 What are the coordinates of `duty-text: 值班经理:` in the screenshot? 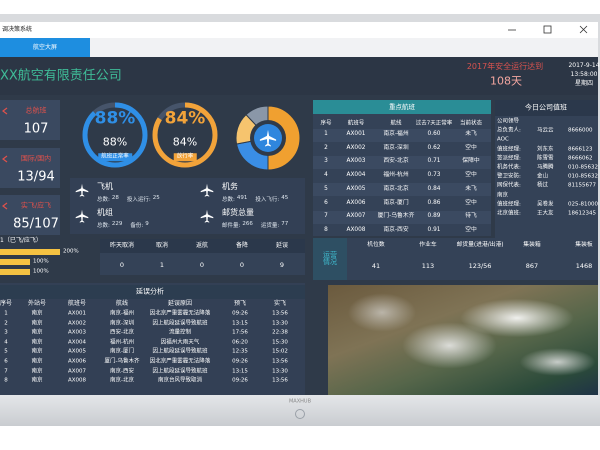 It's located at (509, 148).